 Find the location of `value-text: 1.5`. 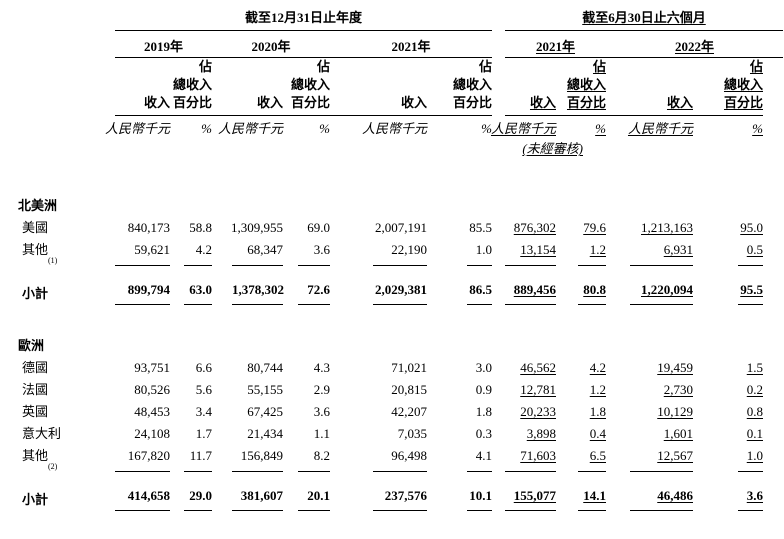

value-text: 1.5 is located at coordinates (754, 367).